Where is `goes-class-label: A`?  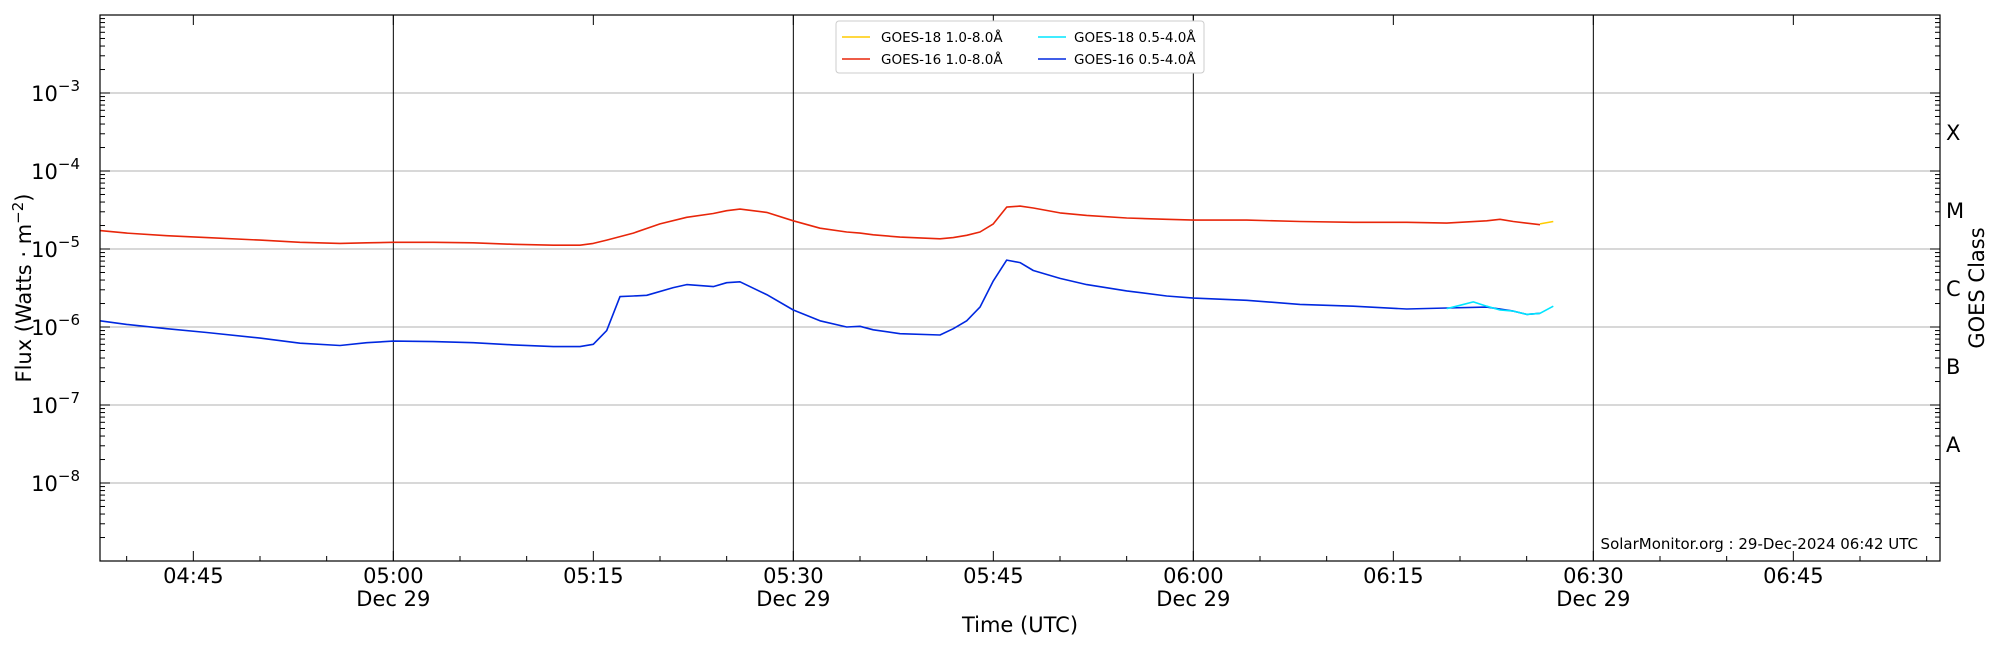 goes-class-label: A is located at coordinates (1953, 445).